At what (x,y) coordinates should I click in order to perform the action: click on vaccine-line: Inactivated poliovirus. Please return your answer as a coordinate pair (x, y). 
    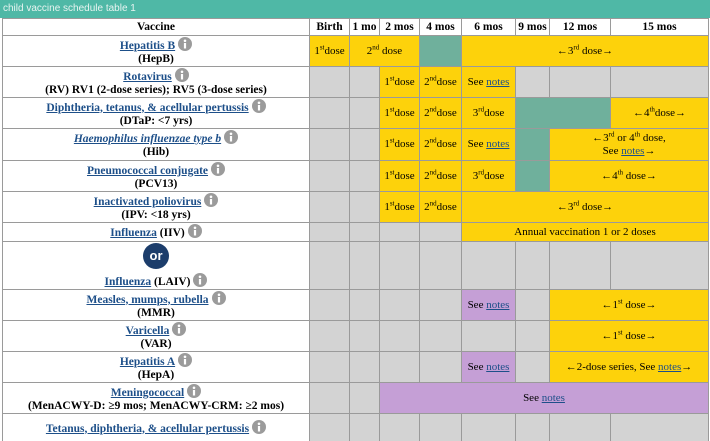
    Looking at the image, I should click on (156, 200).